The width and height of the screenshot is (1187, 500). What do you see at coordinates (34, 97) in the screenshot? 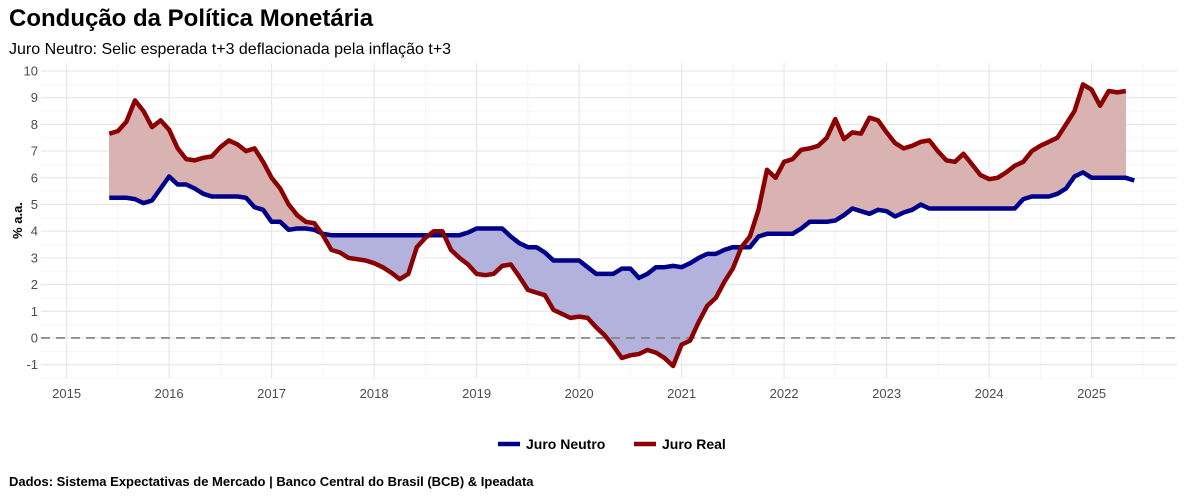
I see `y-tick-label: 9` at bounding box center [34, 97].